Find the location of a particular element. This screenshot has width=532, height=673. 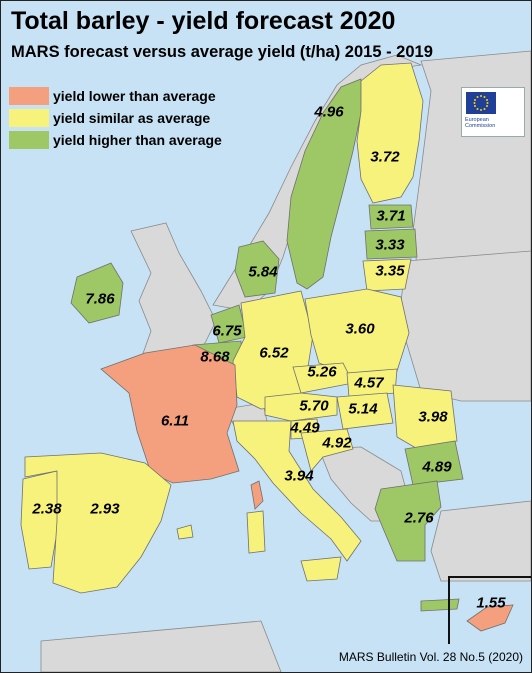

portugal-shape is located at coordinates (40, 520).